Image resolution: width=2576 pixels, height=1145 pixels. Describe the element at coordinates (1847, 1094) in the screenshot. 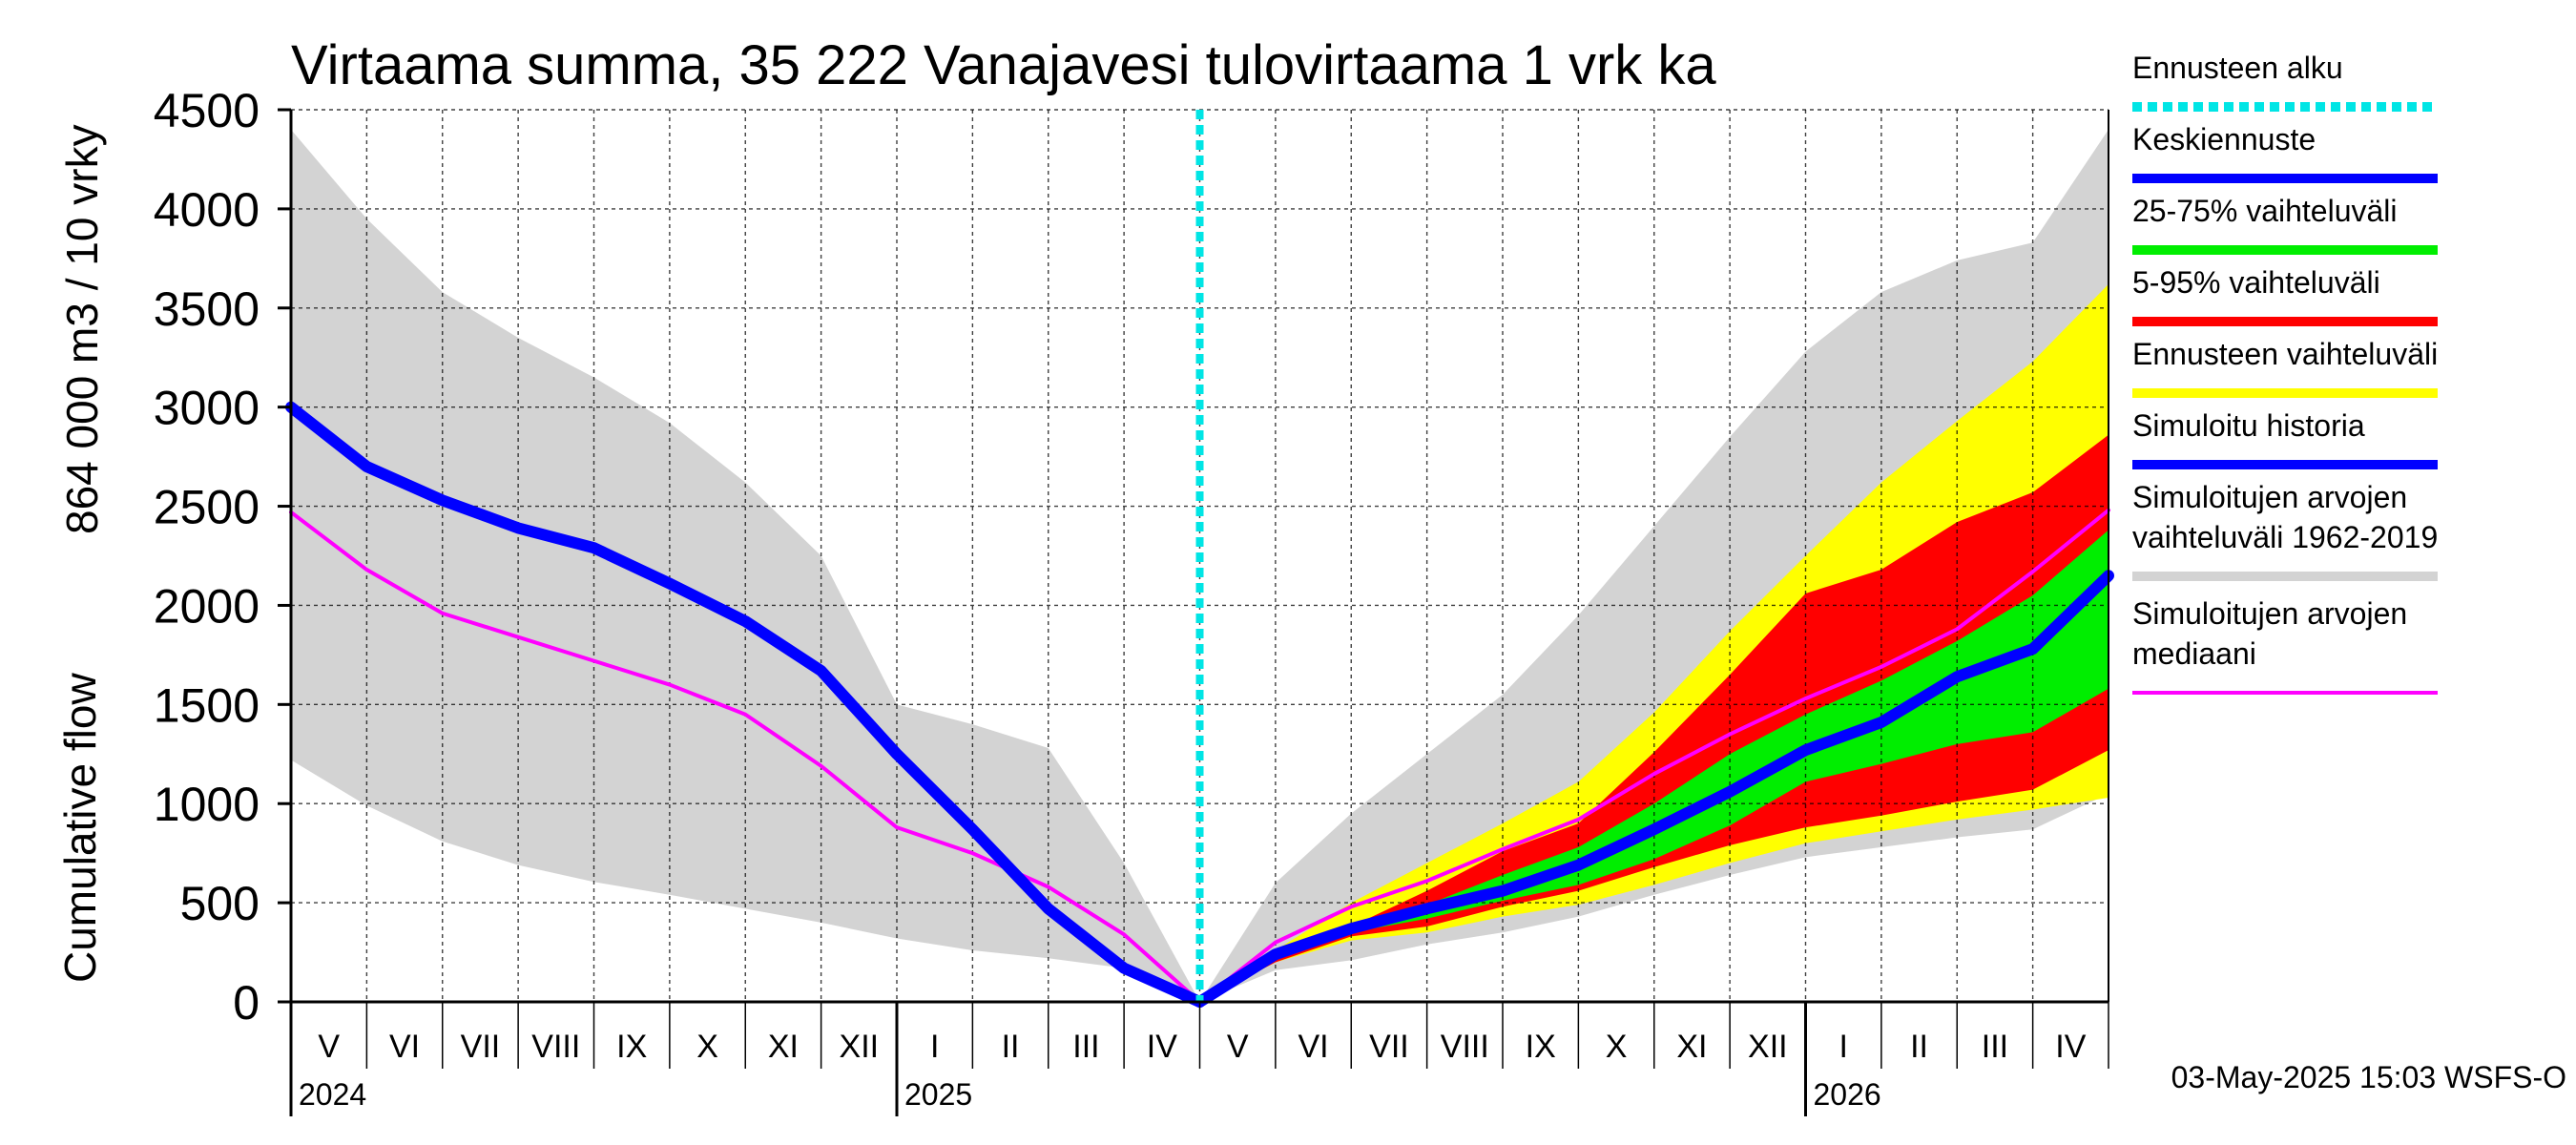

I see `year-label: 2026` at that location.